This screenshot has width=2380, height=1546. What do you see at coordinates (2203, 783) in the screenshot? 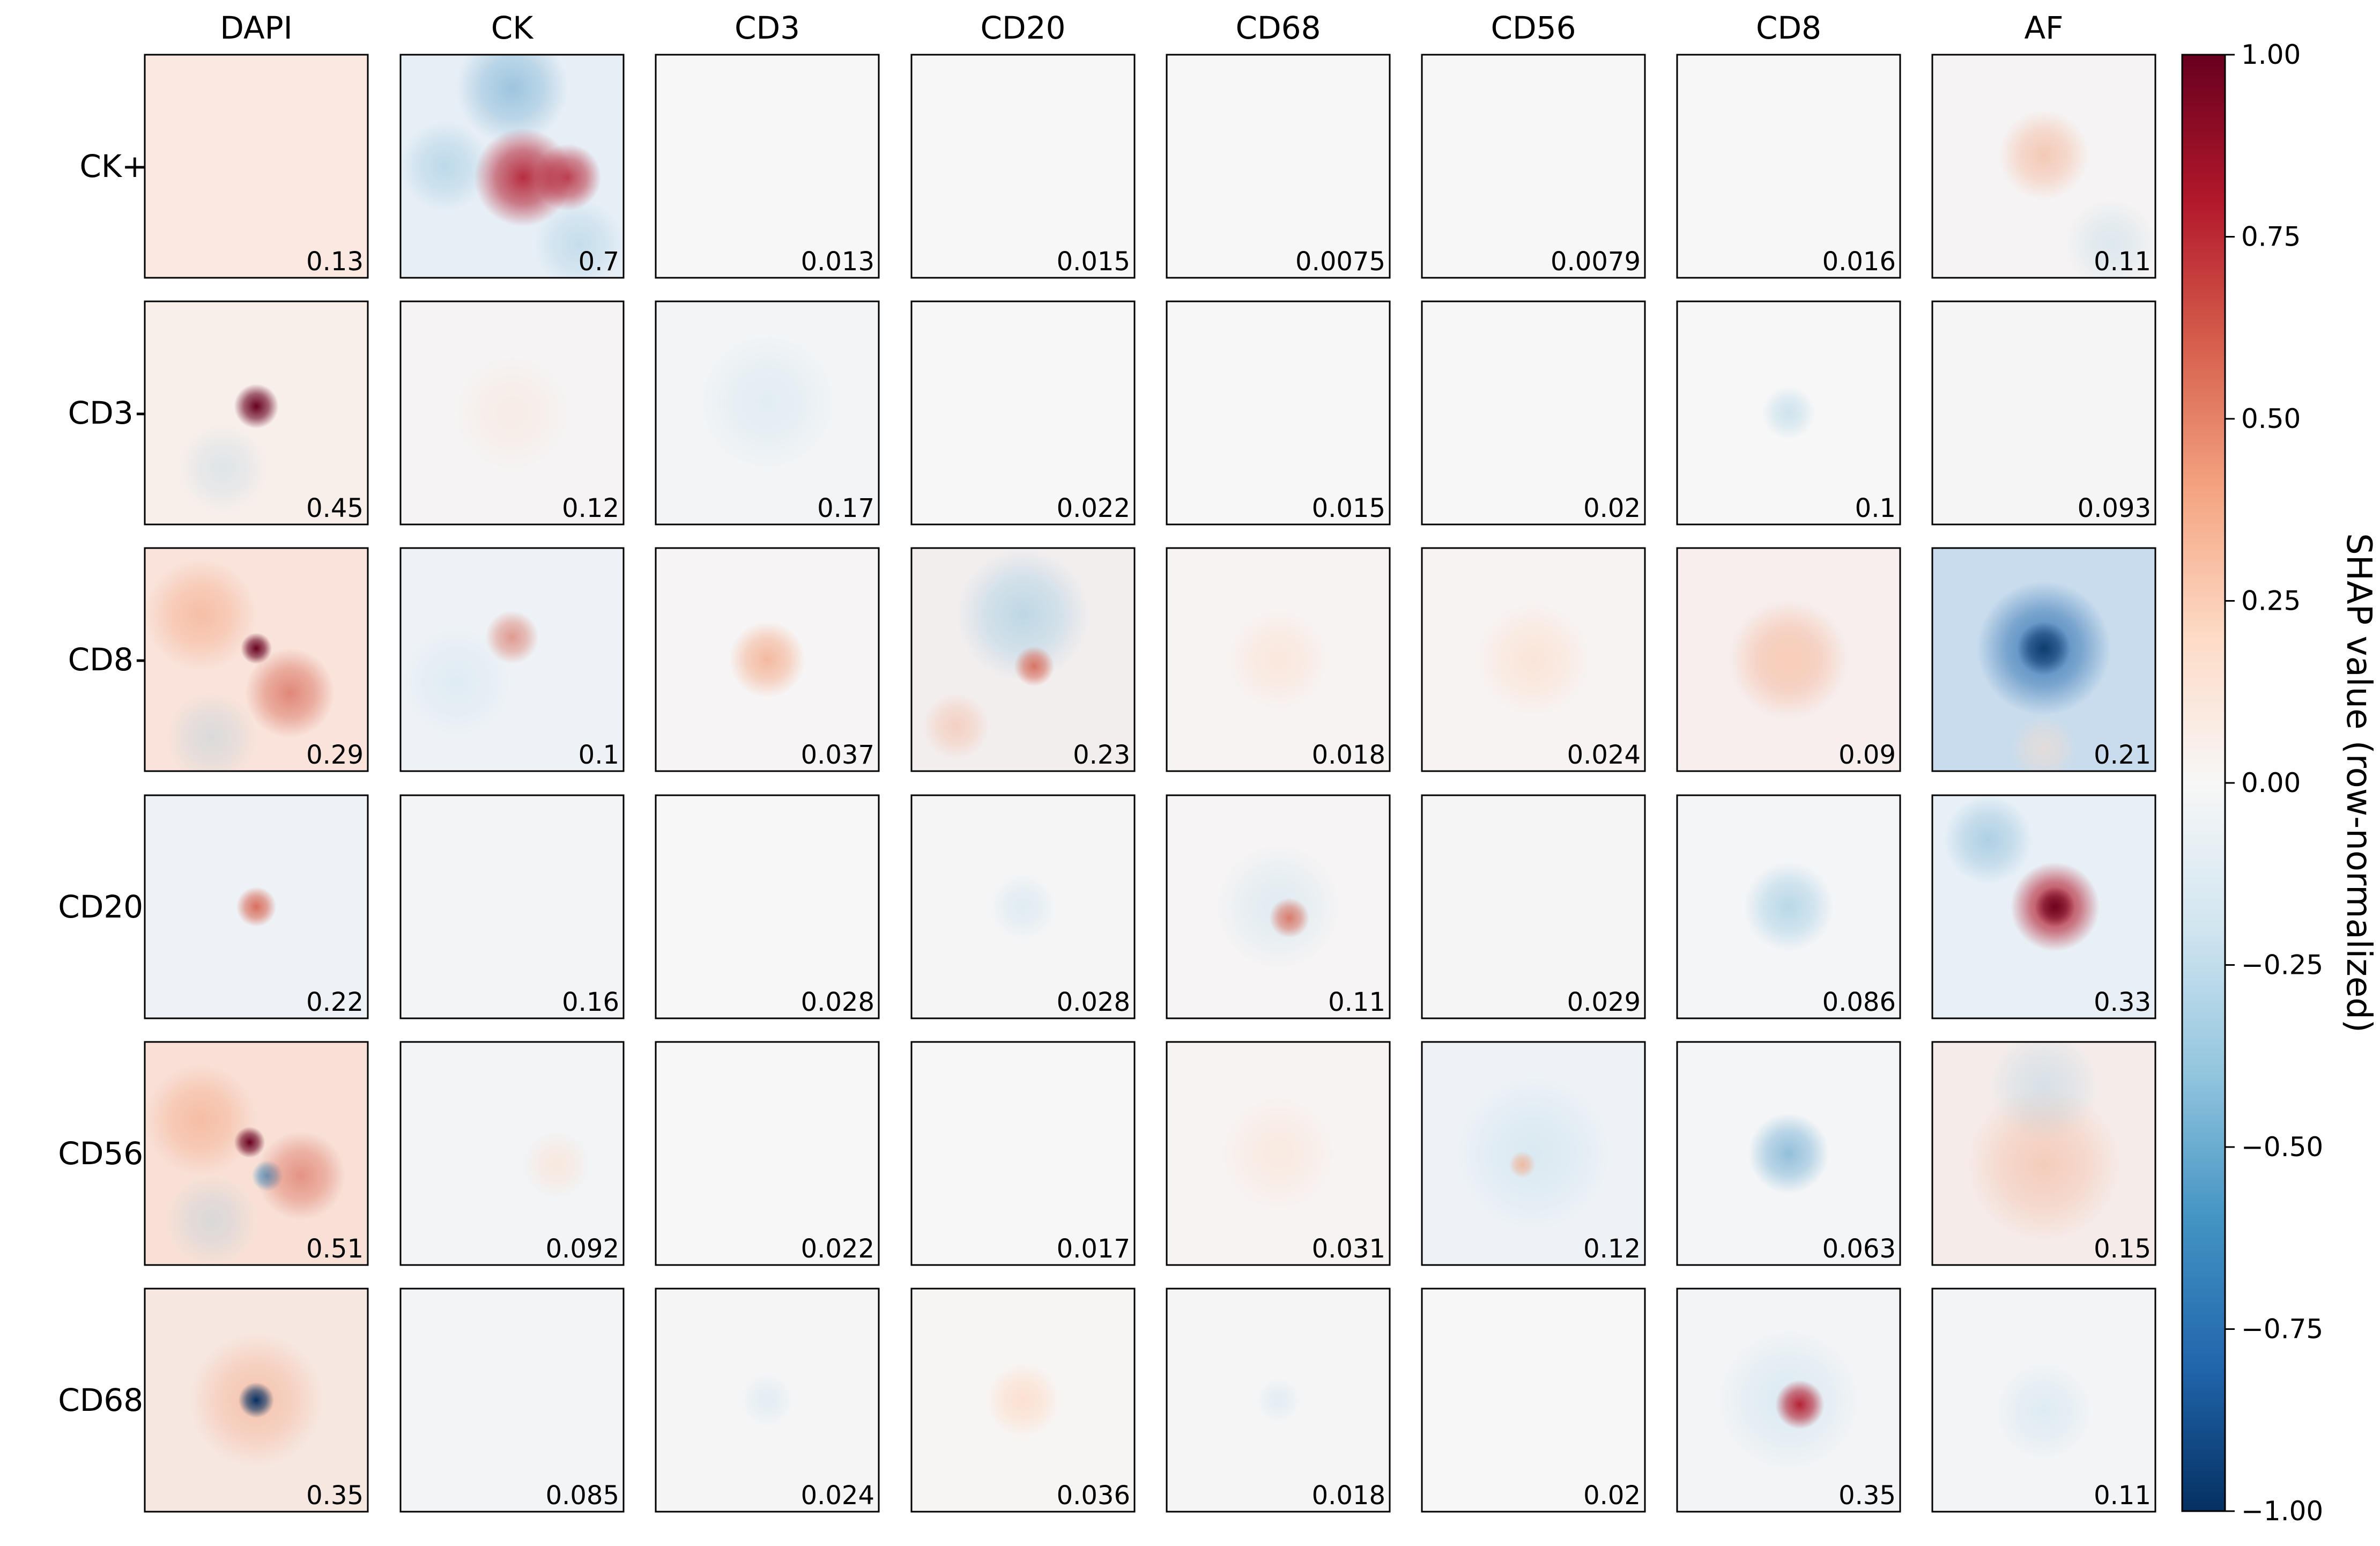
I see `colorbar-gradient` at bounding box center [2203, 783].